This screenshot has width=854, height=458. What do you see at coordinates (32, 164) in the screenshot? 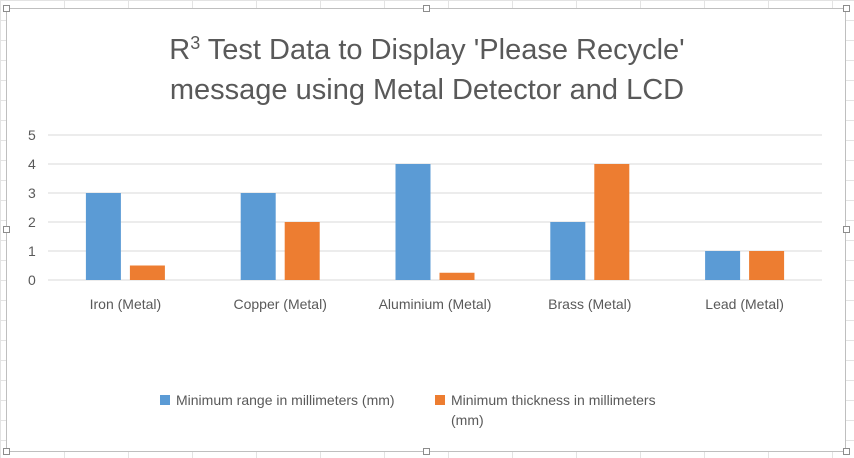
I see `y-tick-label-4: 4` at bounding box center [32, 164].